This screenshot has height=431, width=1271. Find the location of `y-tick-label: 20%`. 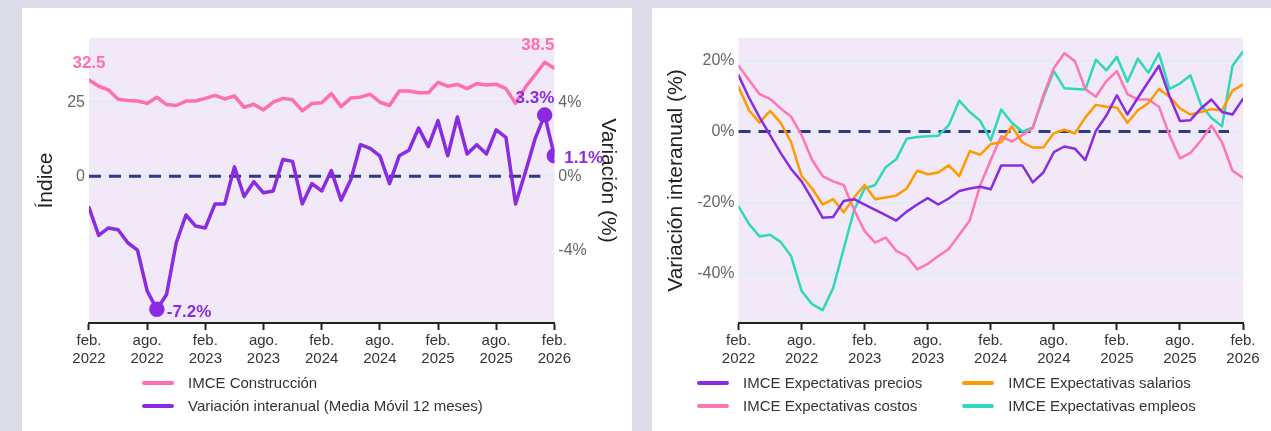

y-tick-label: 20% is located at coordinates (718, 59).